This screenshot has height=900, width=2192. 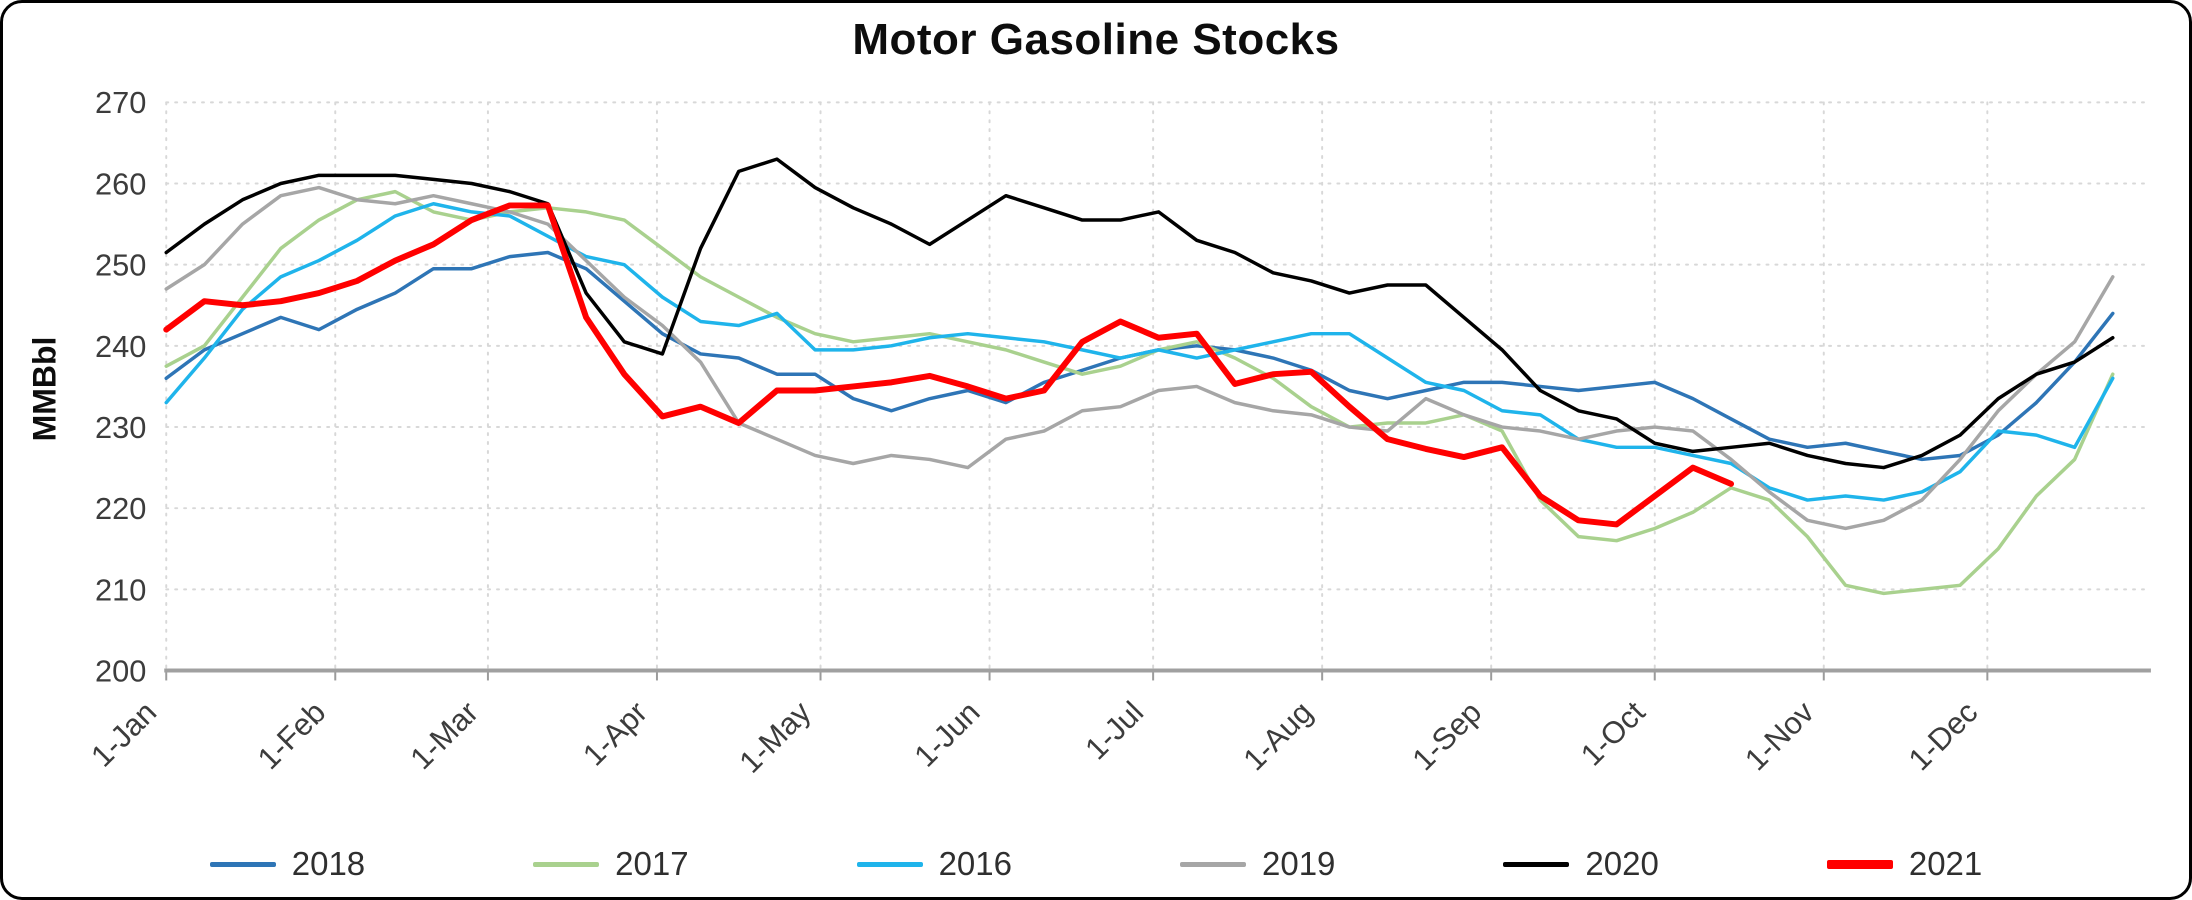 I want to click on x-tick-label: 1-Feb, so click(x=292, y=735).